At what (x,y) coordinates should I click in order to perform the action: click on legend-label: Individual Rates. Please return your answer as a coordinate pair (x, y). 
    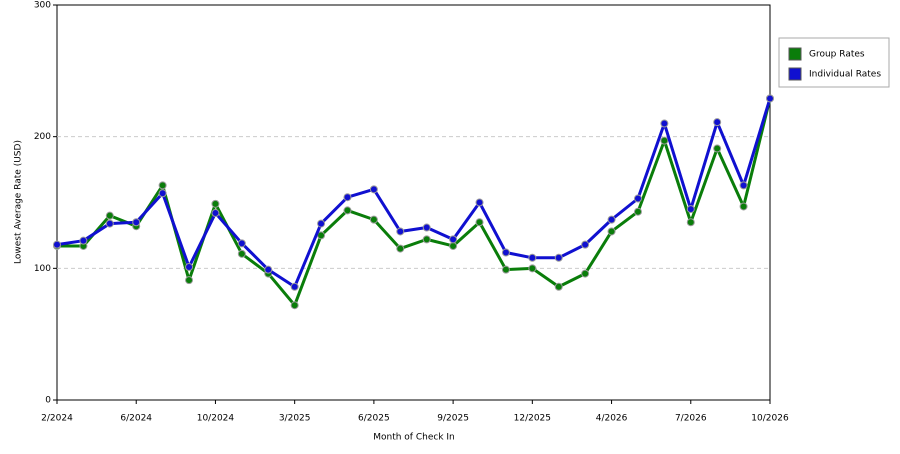
    Looking at the image, I should click on (845, 75).